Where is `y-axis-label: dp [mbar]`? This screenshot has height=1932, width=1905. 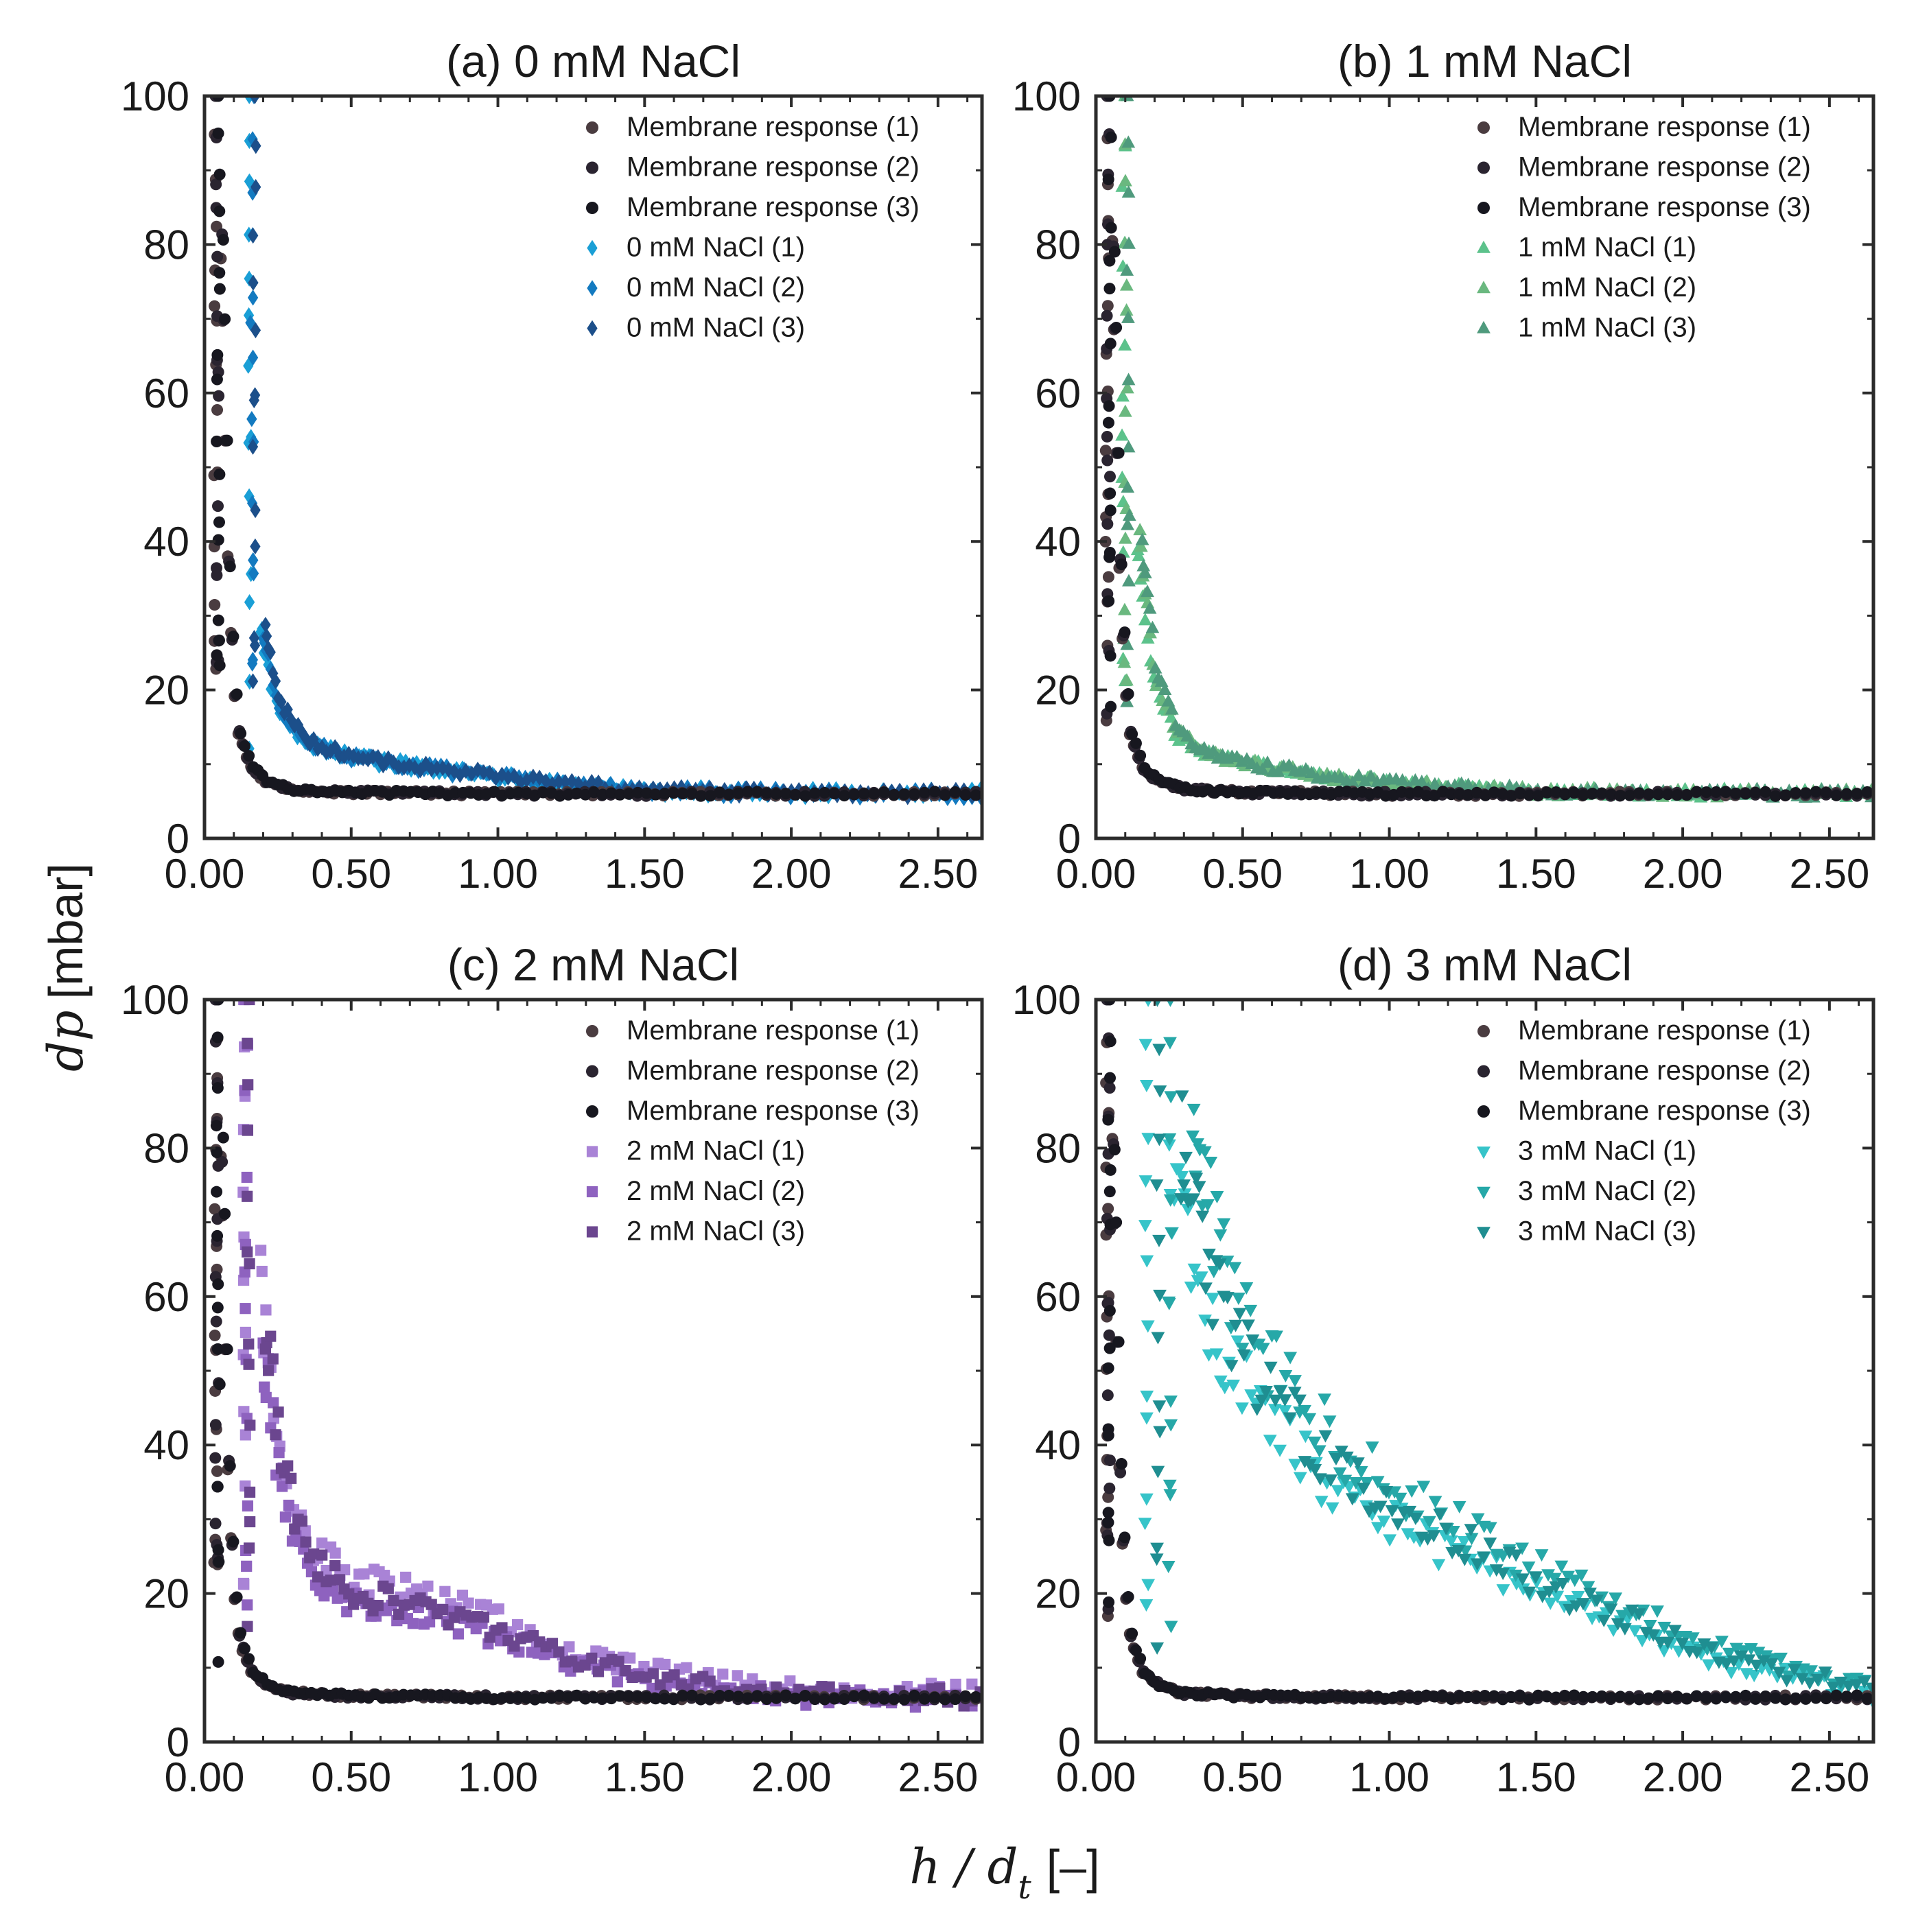 y-axis-label: dp [mbar] is located at coordinates (66, 967).